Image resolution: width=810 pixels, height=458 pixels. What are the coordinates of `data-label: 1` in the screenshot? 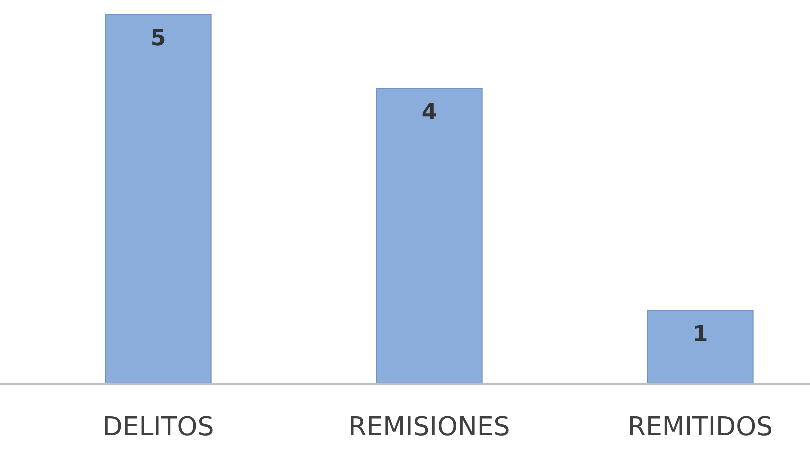 It's located at (700, 335).